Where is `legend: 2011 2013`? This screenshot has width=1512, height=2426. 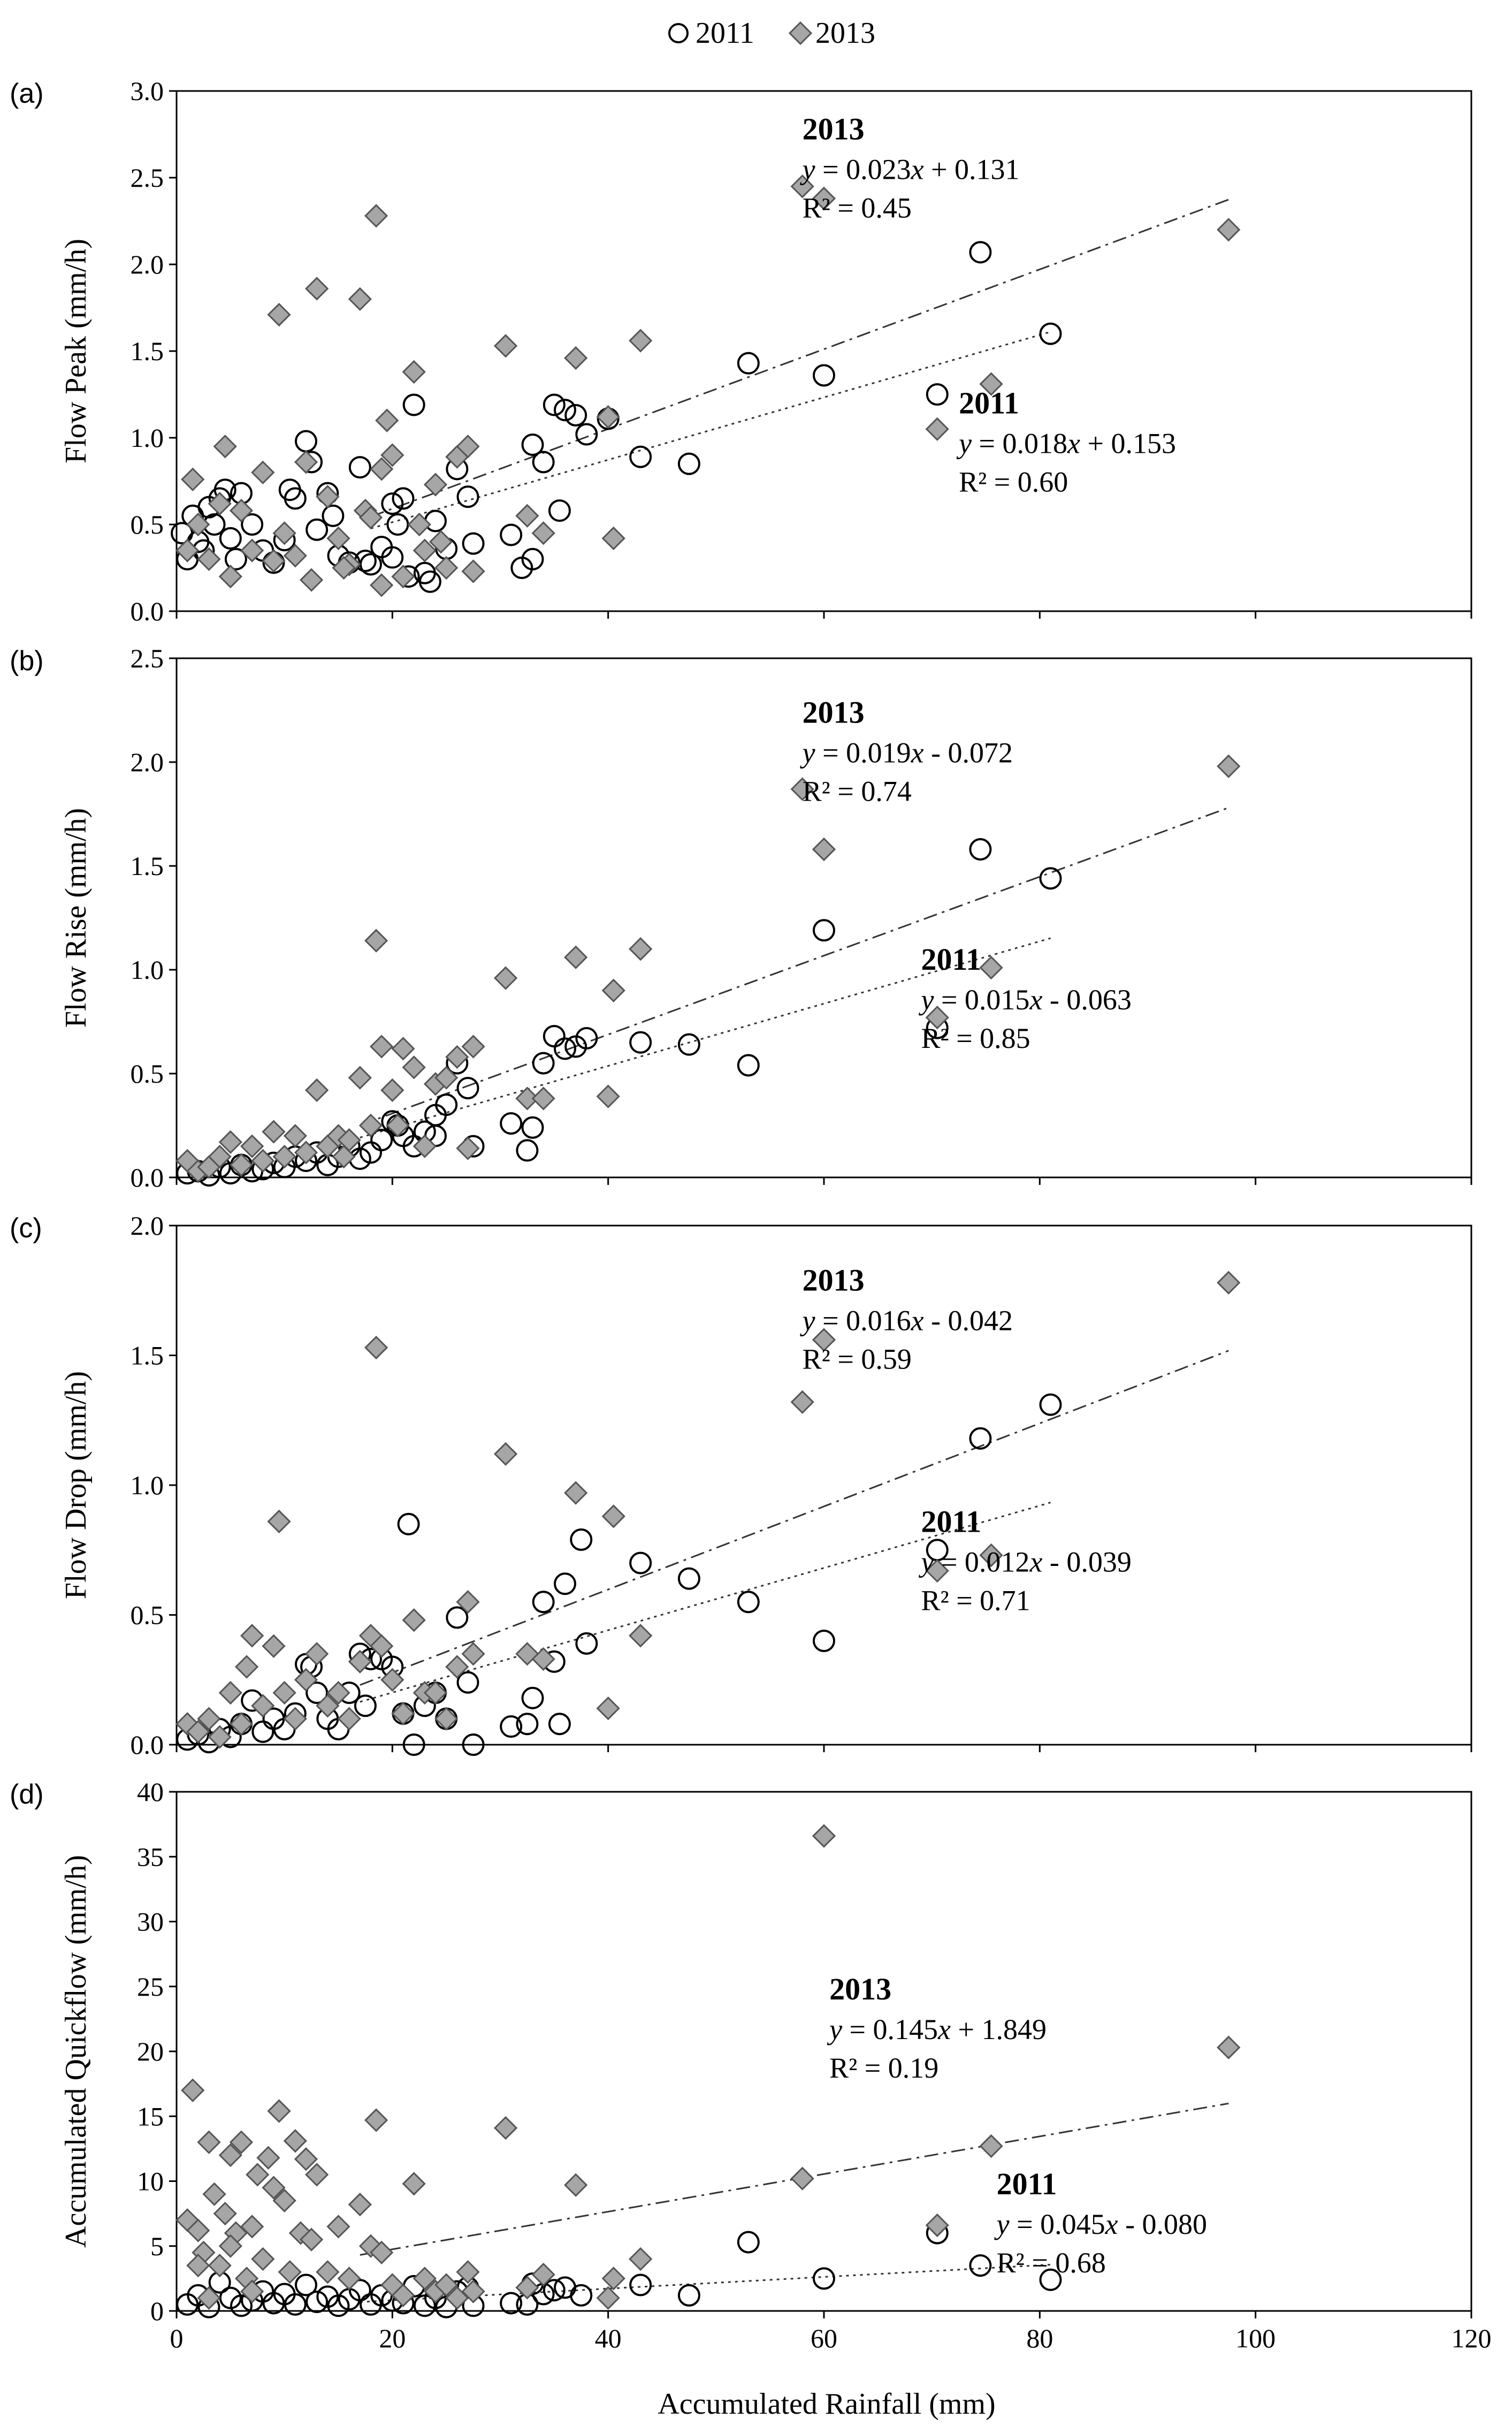
legend: 2011 2013 is located at coordinates (771, 33).